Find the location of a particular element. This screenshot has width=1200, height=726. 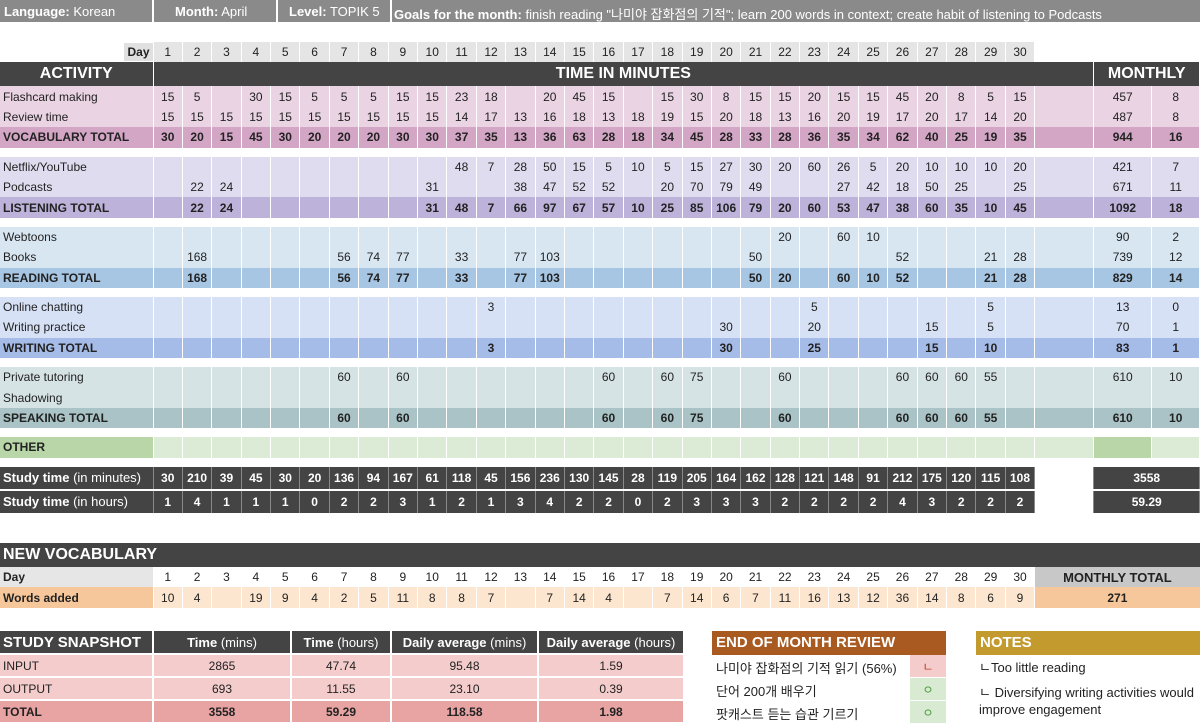

study-cell: 4 is located at coordinates (550, 501).